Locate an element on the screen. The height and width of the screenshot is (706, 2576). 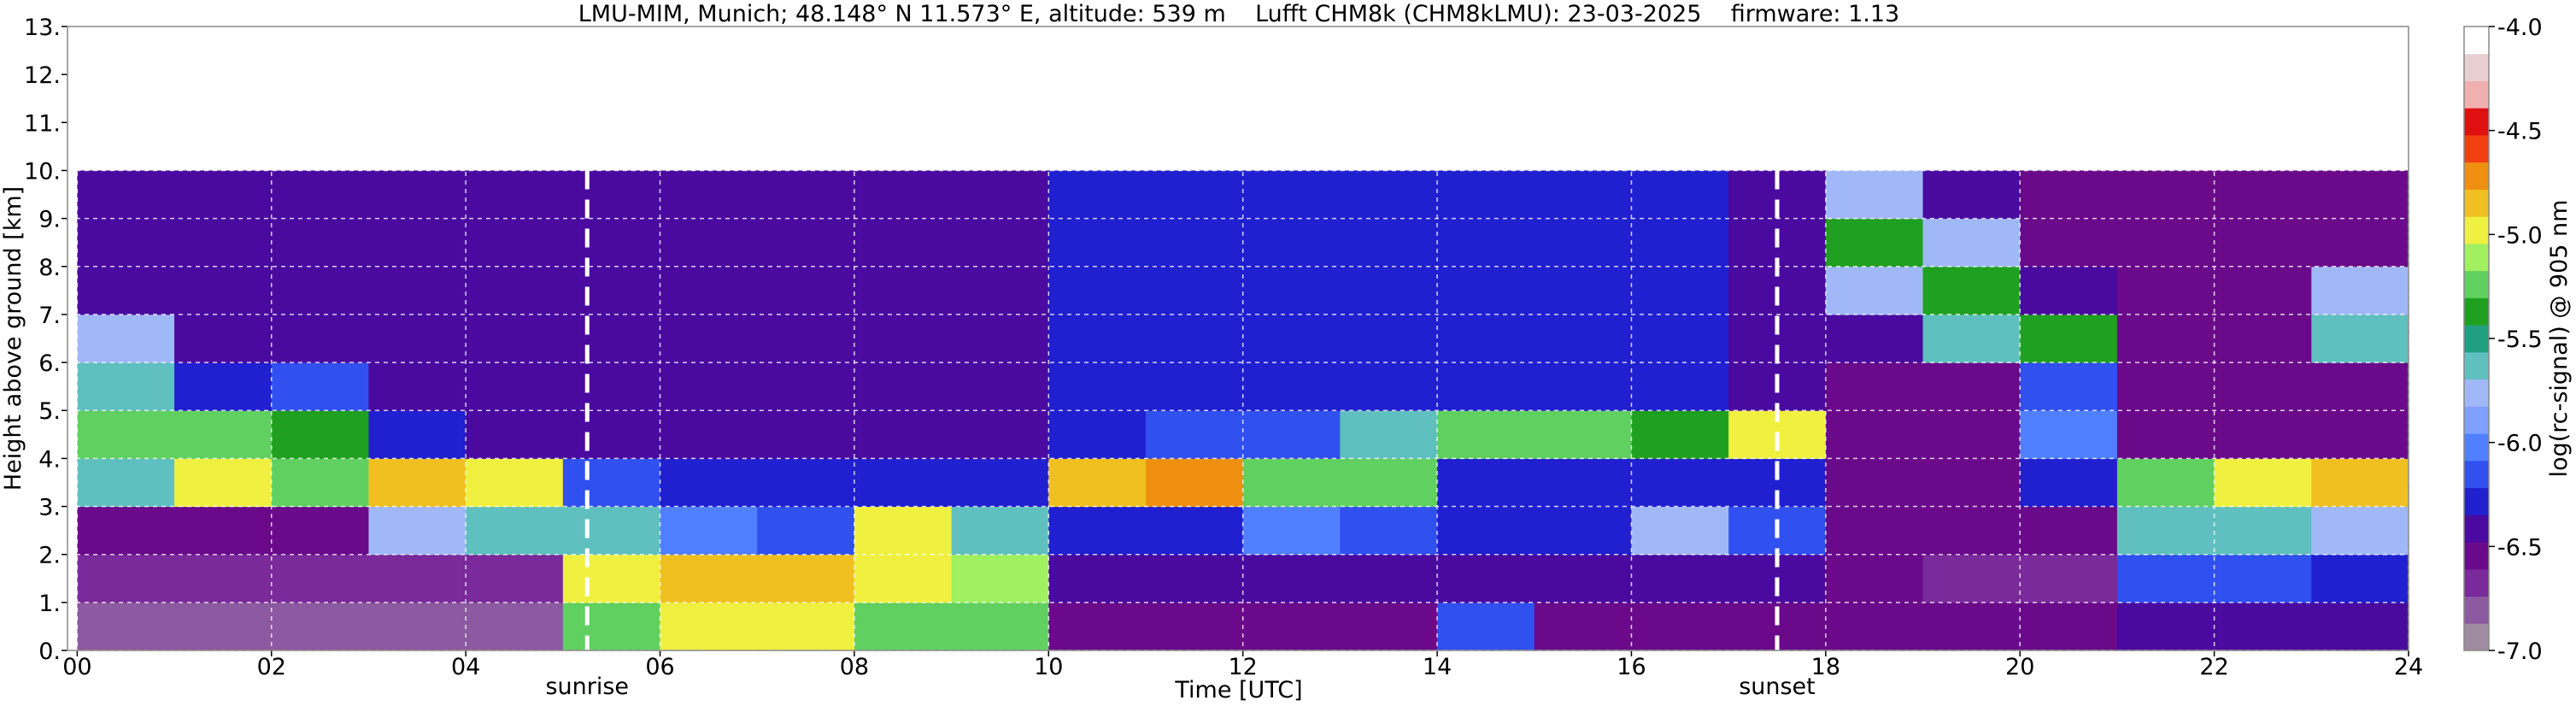
colorbar-tick-label: -6.0 is located at coordinates (2520, 444).